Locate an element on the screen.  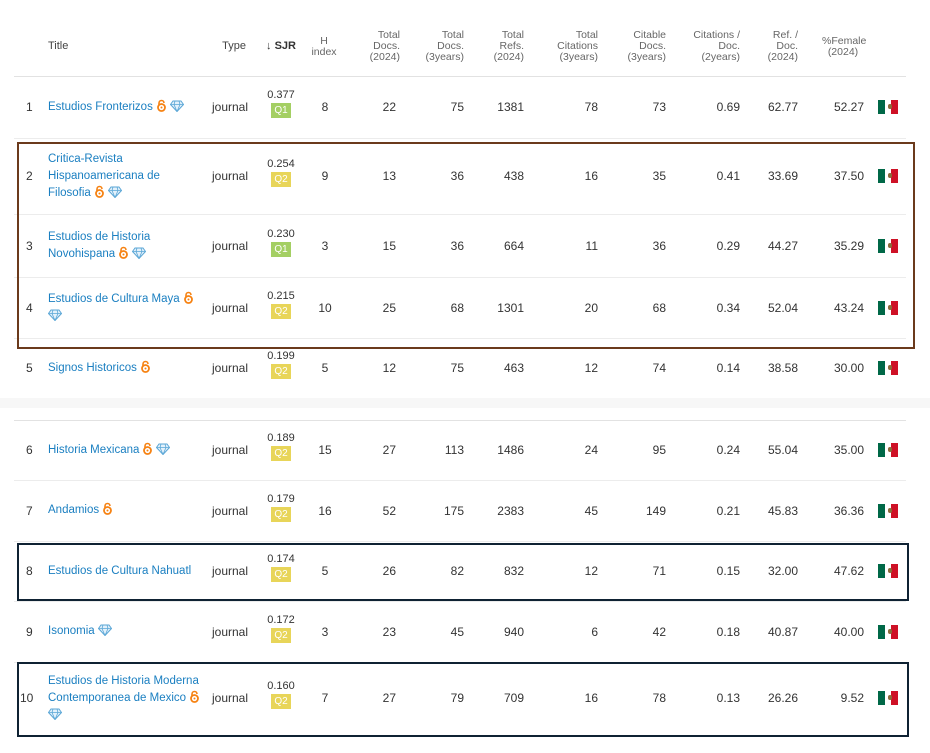
citable-docs-value: 42 is located at coordinates (659, 631).